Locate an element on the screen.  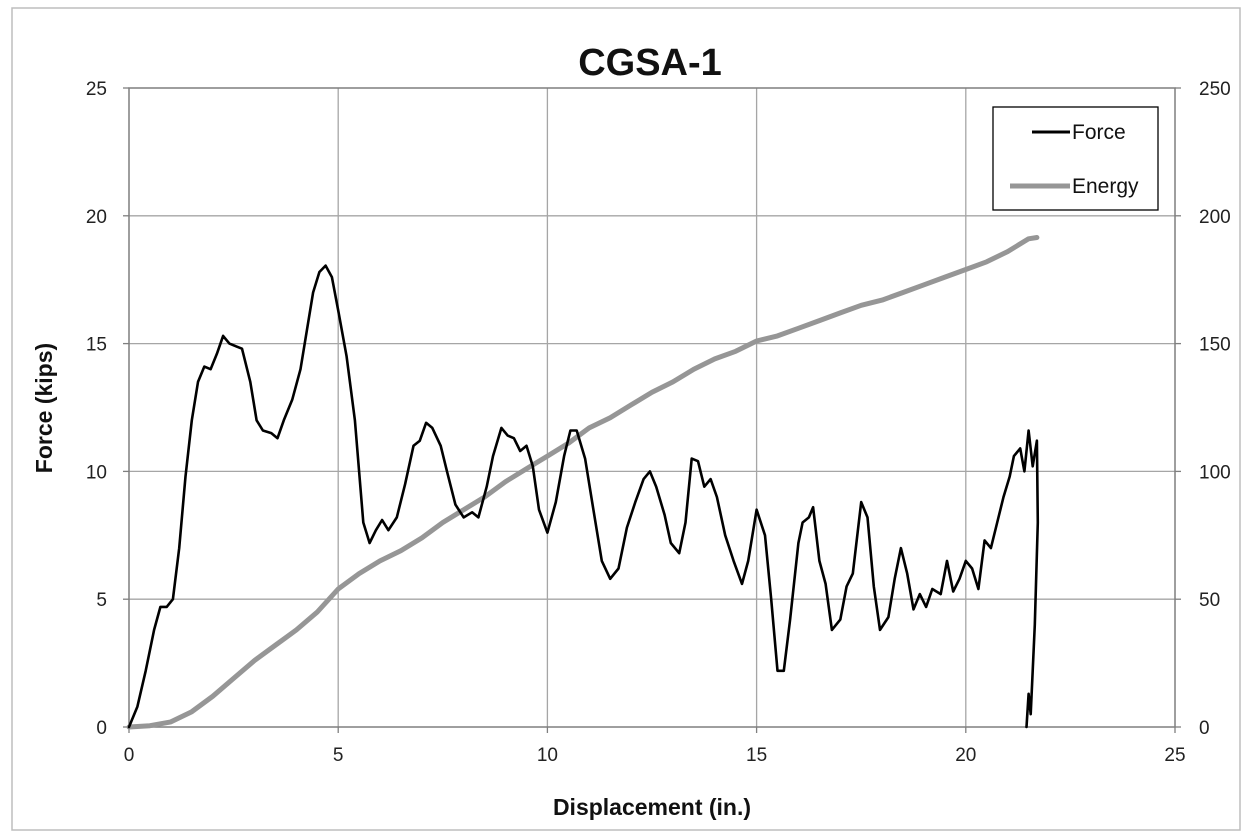
y-tick-label: 0 is located at coordinates (101, 728).